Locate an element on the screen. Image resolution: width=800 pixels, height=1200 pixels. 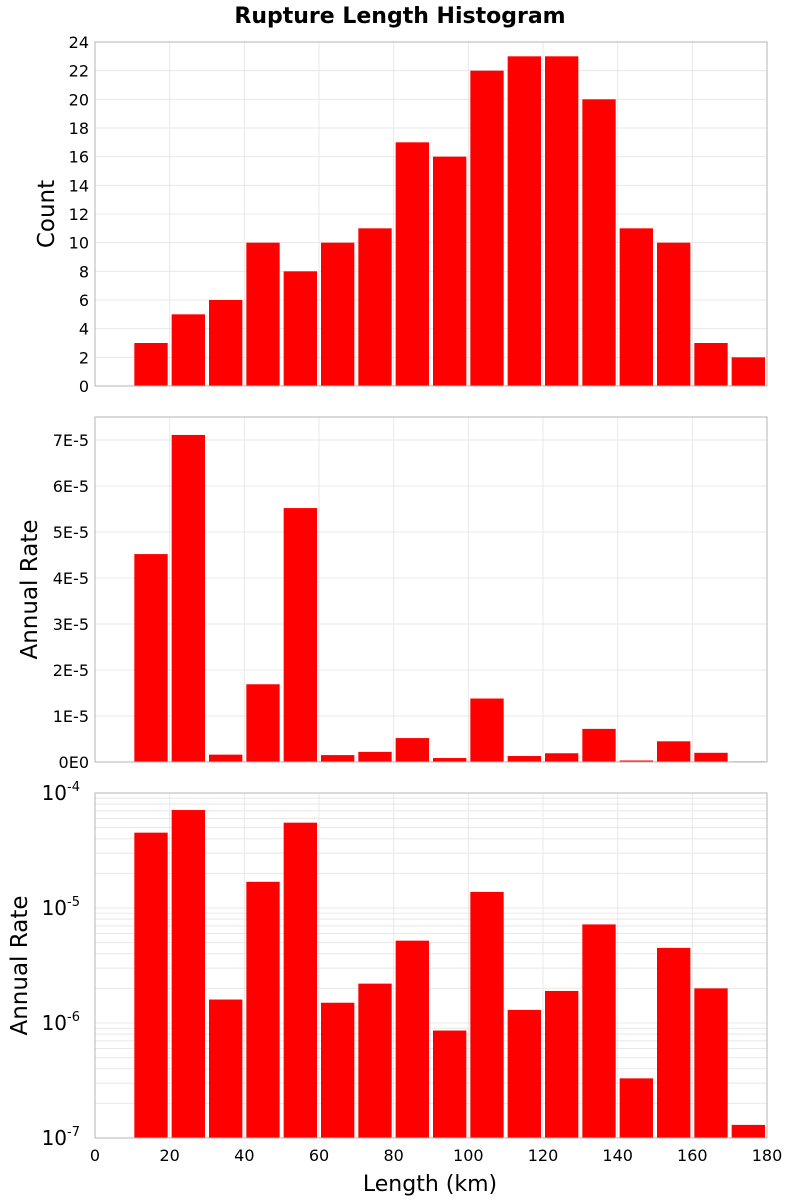
y-tick-label: 10 is located at coordinates (79, 243).